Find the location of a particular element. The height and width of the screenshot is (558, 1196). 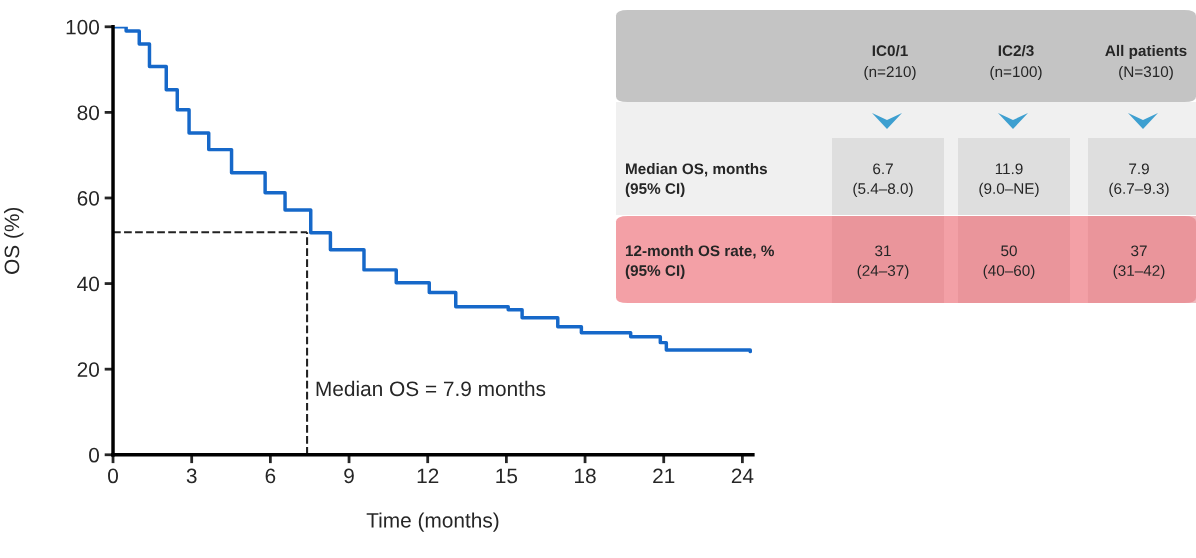

y-tick-label: 0 is located at coordinates (94, 455).